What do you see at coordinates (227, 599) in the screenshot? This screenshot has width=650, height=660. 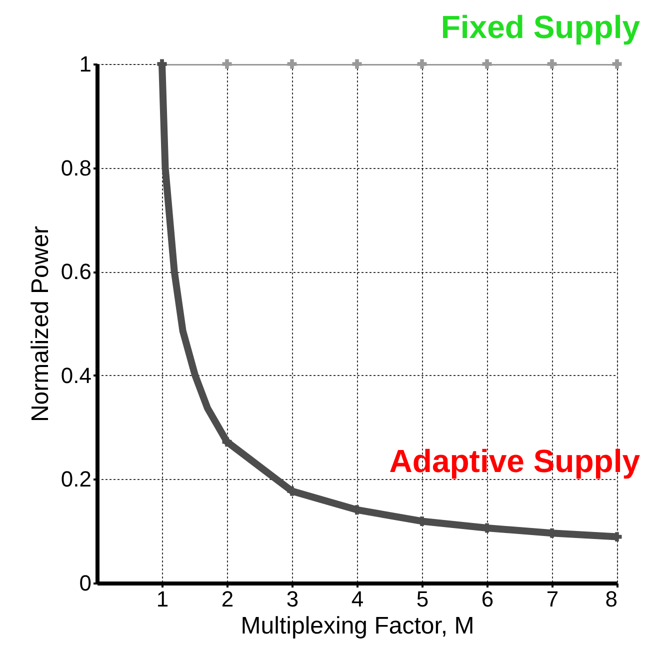 I see `x-tick-label: 2` at bounding box center [227, 599].